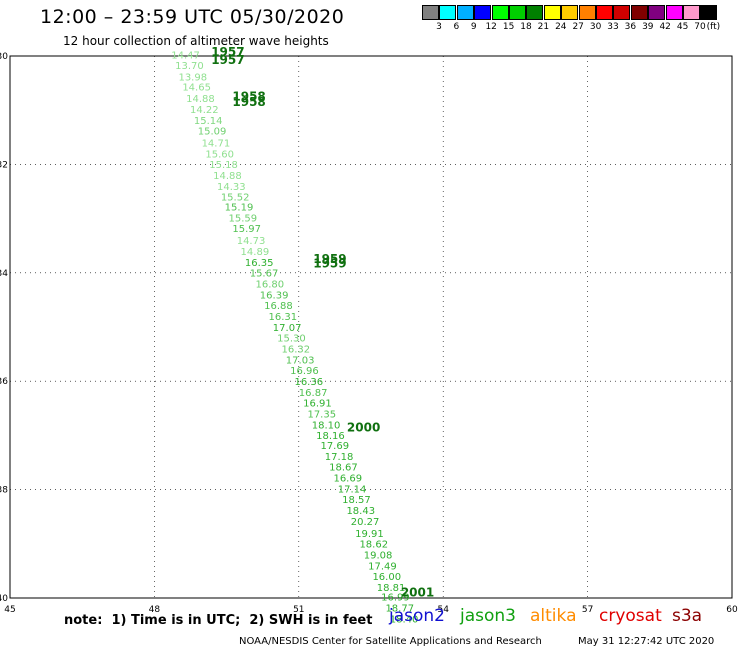  Describe the element at coordinates (587, 610) in the screenshot. I see `x-tick-label: 57` at that location.